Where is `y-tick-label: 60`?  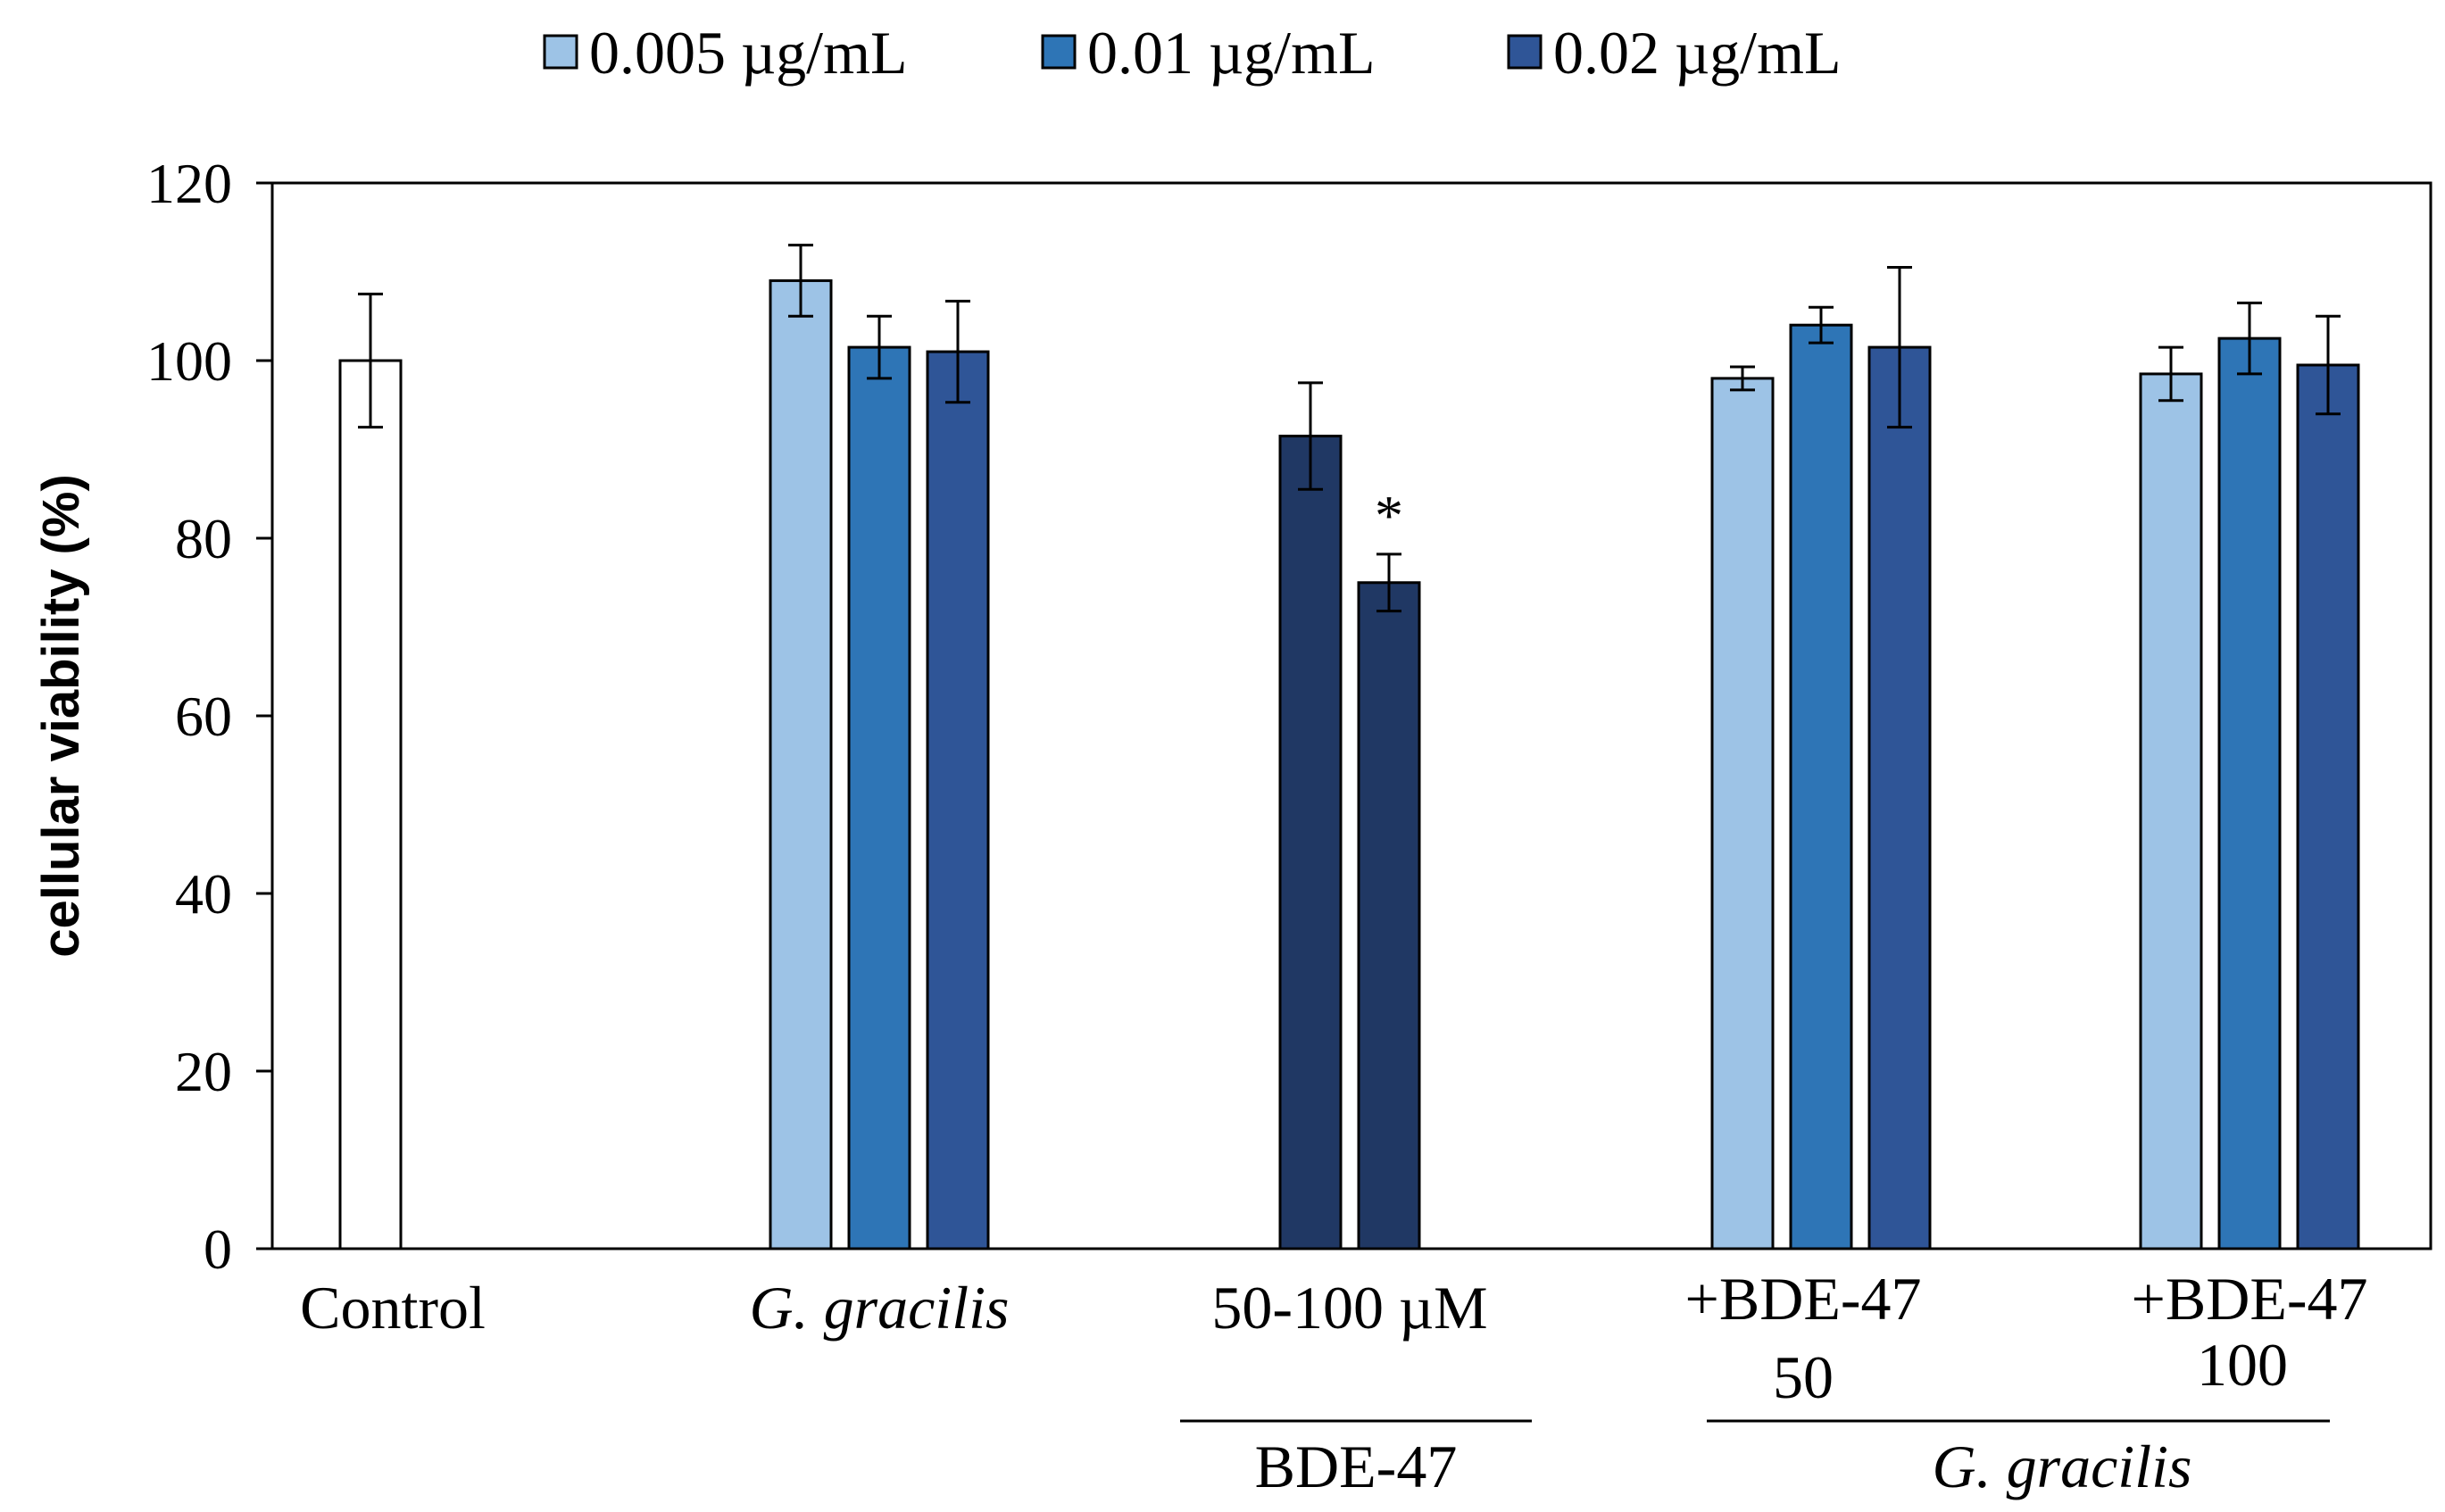
y-tick-label: 60 is located at coordinates (203, 717).